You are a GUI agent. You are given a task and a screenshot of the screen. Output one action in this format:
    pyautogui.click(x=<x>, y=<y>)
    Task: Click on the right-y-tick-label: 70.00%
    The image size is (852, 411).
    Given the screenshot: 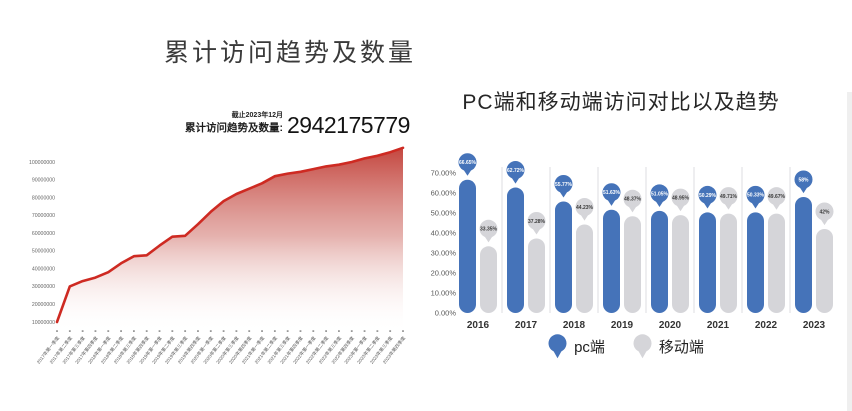 What is the action you would take?
    pyautogui.click(x=444, y=173)
    